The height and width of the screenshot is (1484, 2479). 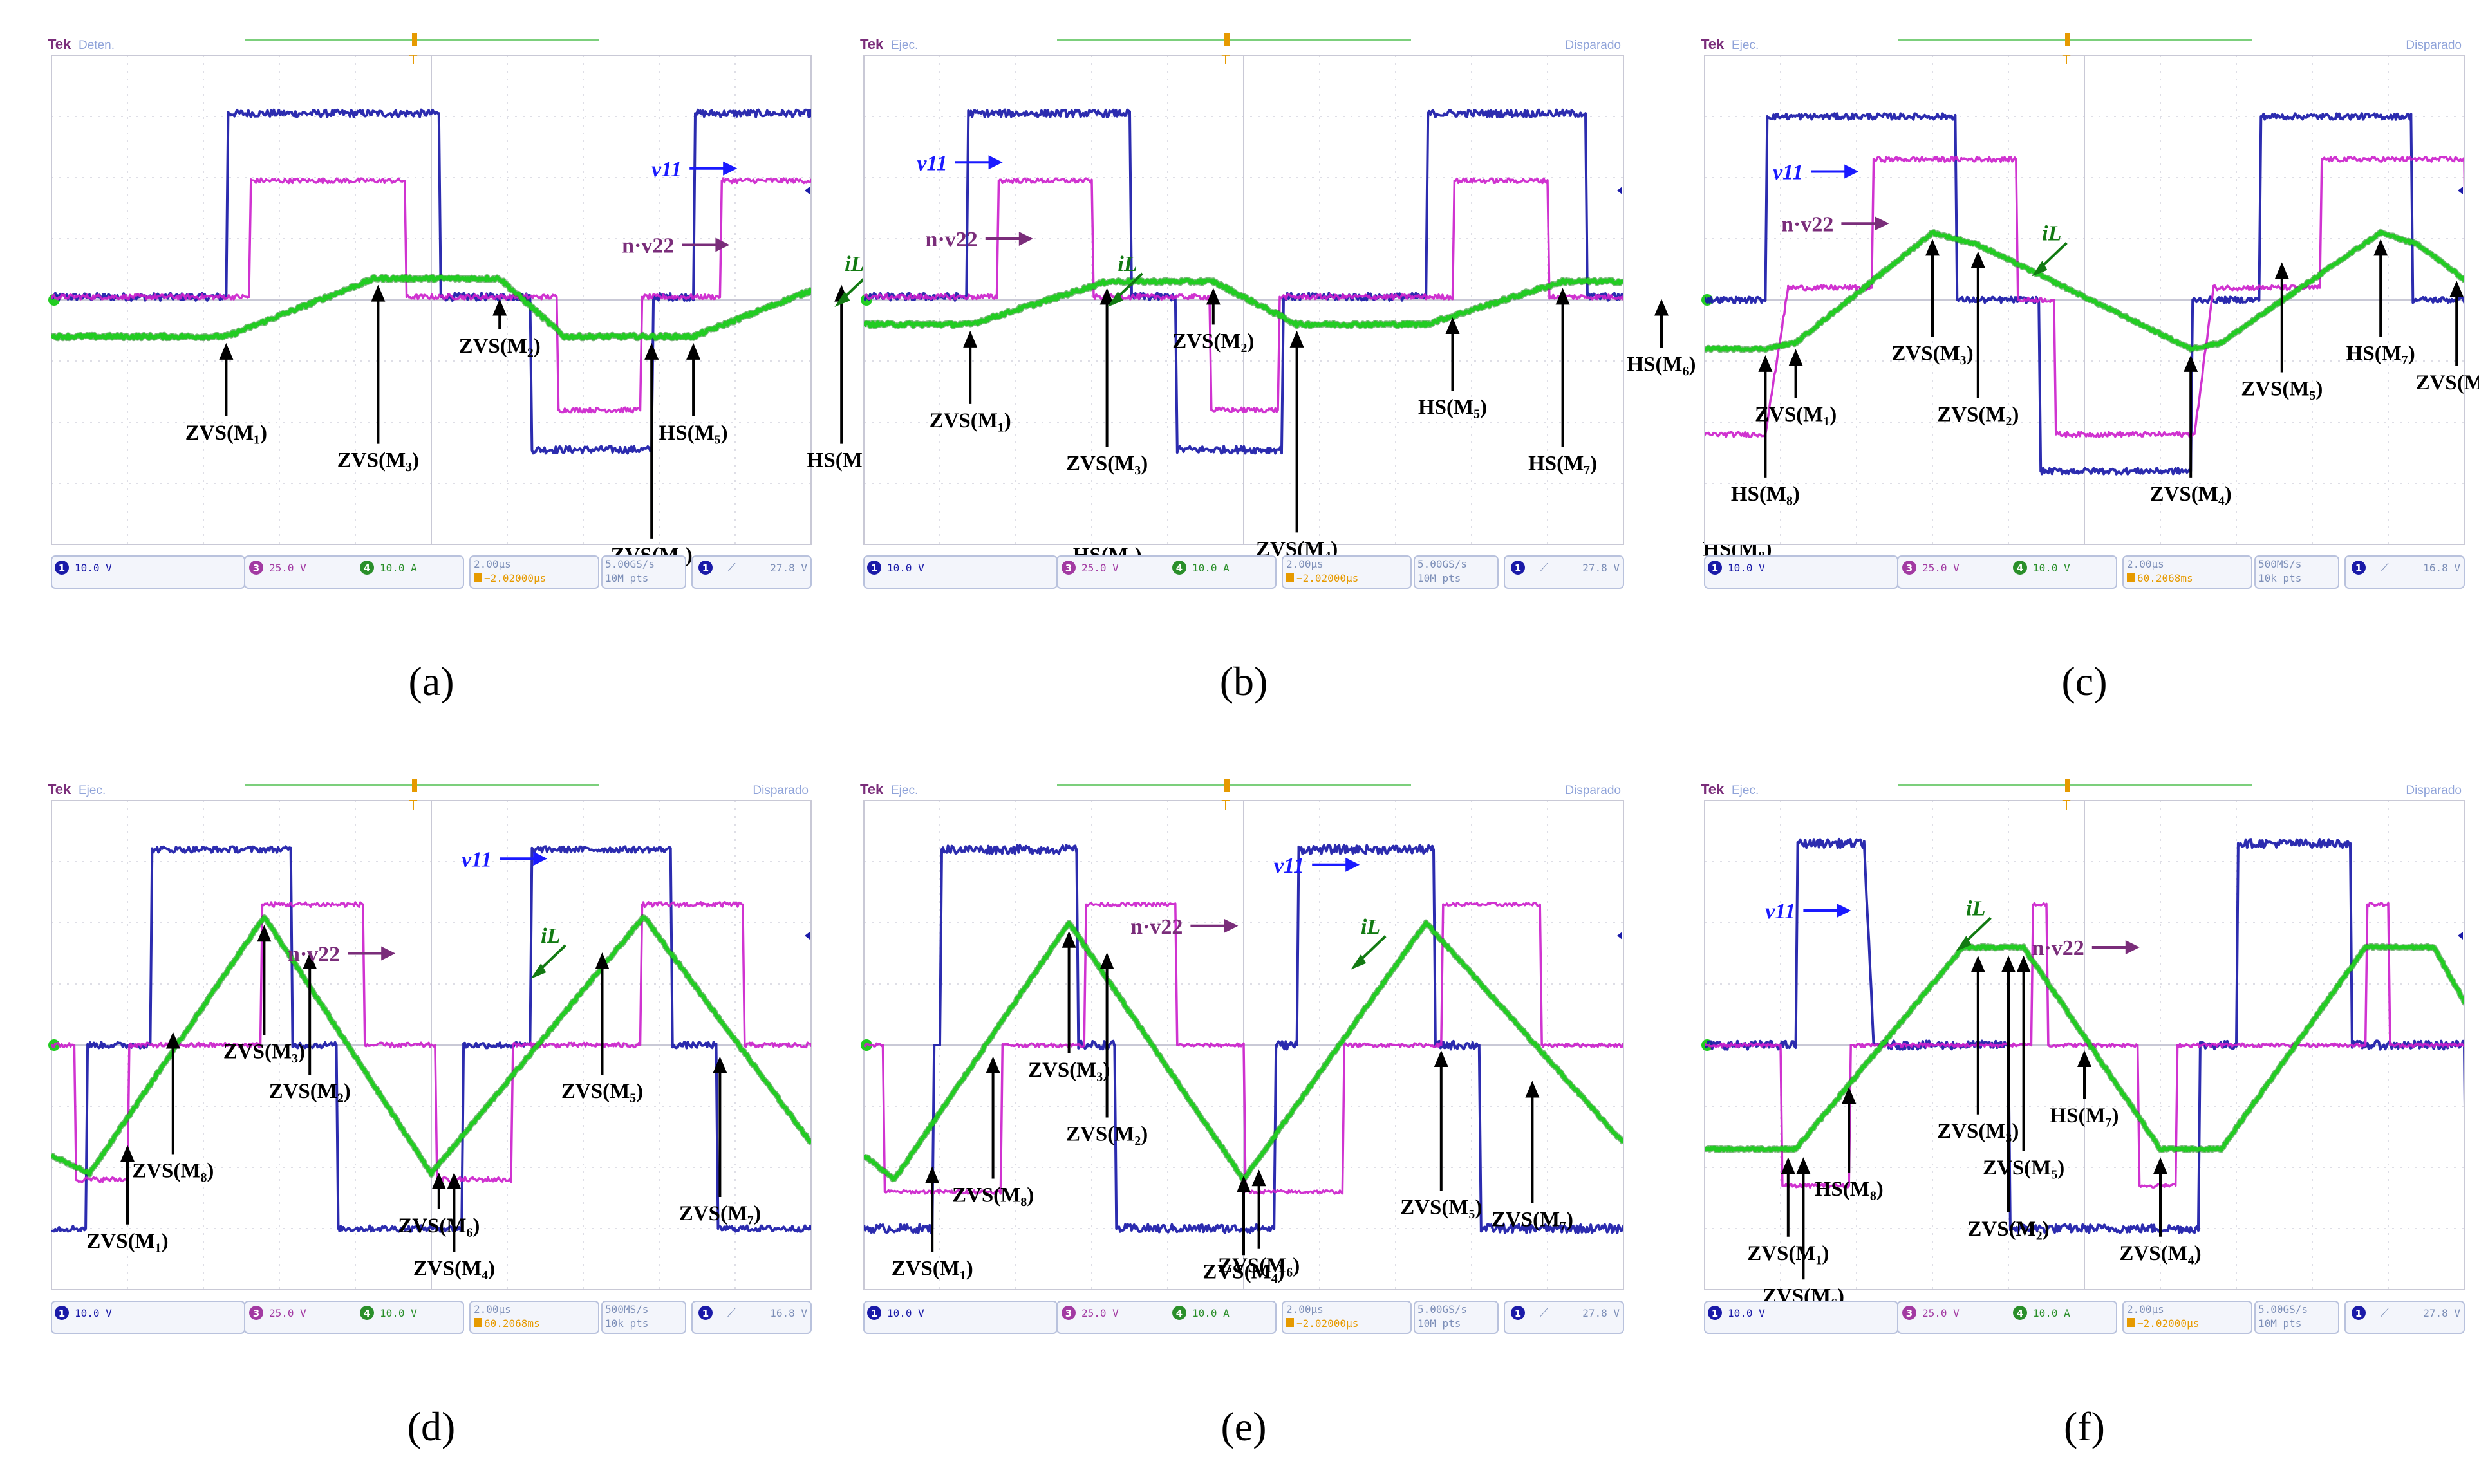 What do you see at coordinates (173, 1171) in the screenshot?
I see `marker-label: ZVS(M₈)` at bounding box center [173, 1171].